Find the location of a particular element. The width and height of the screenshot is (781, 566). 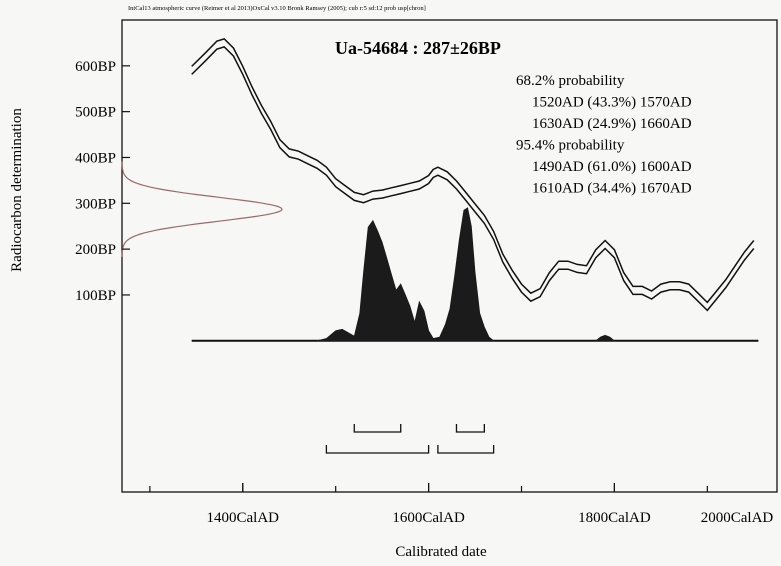

radiocarbon-distribution is located at coordinates (202, 209).